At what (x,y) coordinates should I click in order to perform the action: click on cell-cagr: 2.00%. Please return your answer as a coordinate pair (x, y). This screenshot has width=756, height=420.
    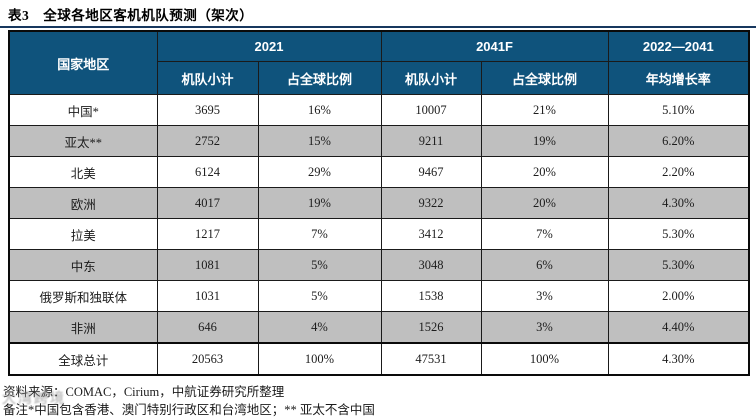
    Looking at the image, I should click on (678, 296).